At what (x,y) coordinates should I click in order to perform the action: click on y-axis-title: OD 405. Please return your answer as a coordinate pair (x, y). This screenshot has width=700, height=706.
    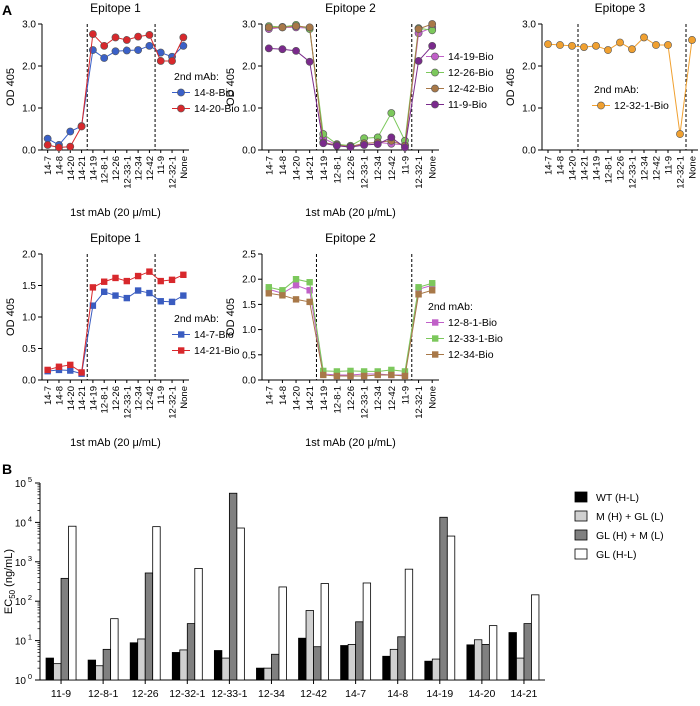
    Looking at the image, I should click on (231, 317).